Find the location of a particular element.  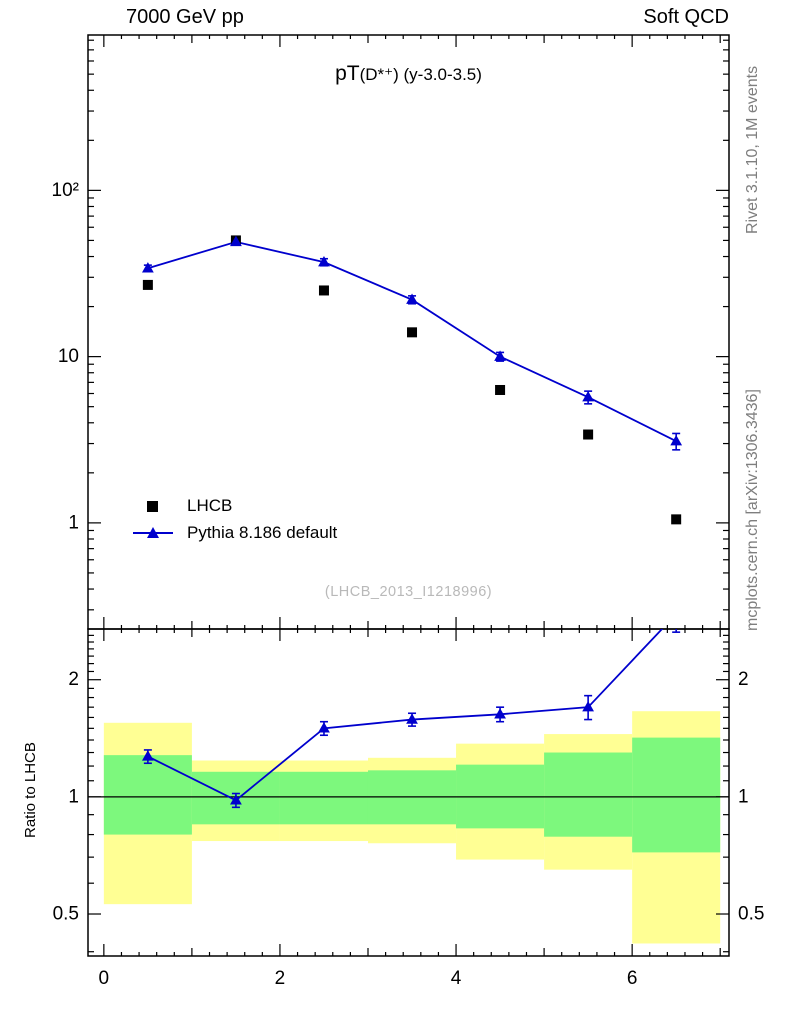

ratio-axis-title: Ratio to LHCB is located at coordinates (30, 790).